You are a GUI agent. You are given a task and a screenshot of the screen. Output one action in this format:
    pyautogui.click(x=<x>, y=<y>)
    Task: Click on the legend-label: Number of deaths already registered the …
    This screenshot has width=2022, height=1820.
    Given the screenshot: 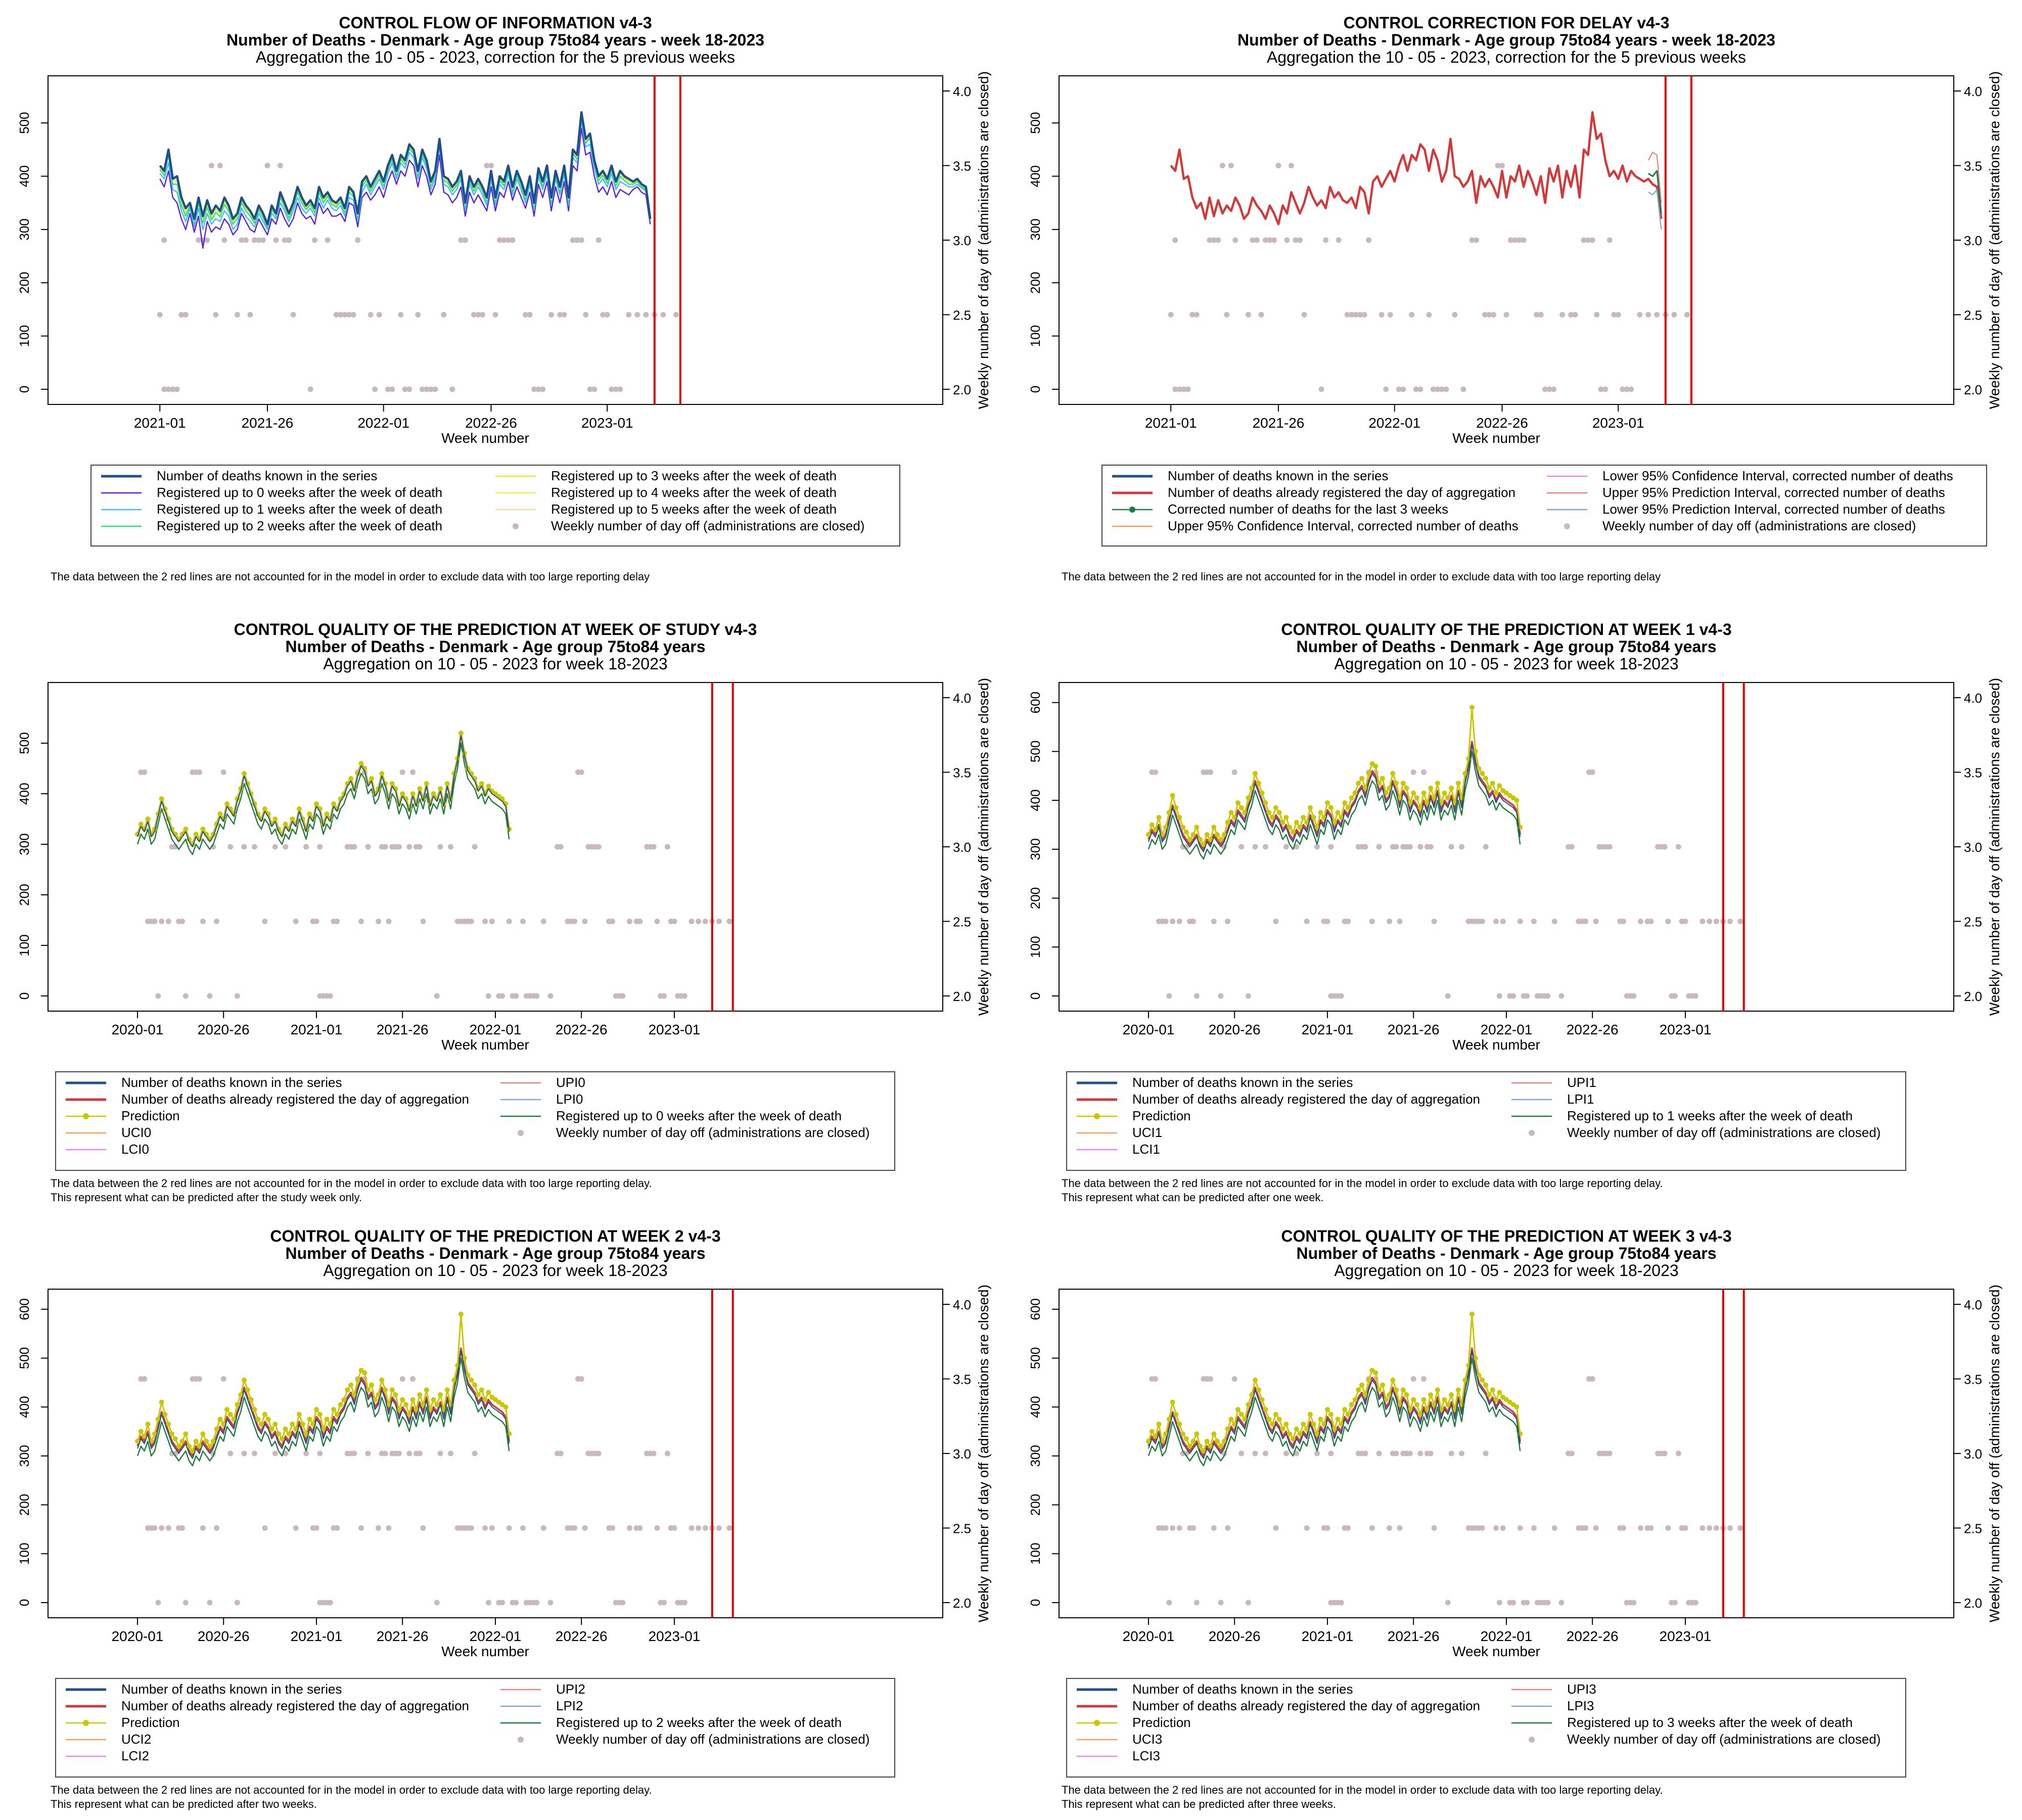 What is the action you would take?
    pyautogui.click(x=1306, y=1099)
    